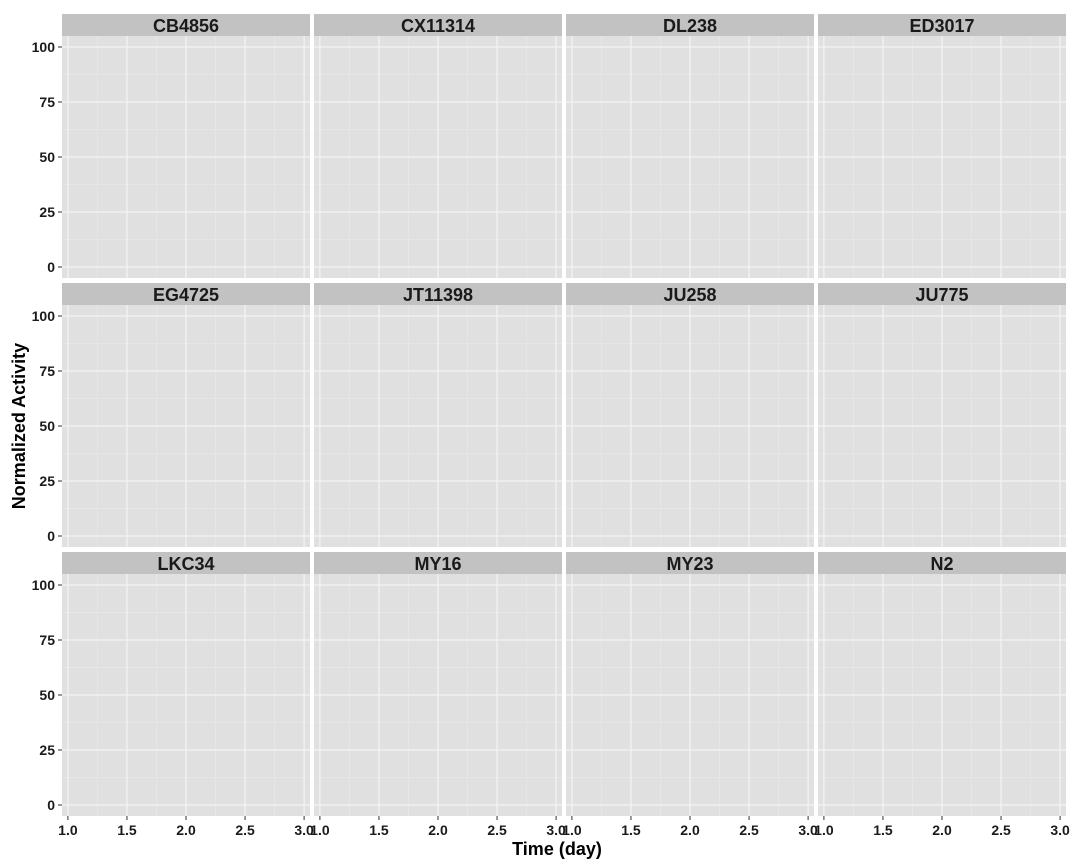 Image resolution: width=1080 pixels, height=864 pixels. I want to click on facet-strip-label: JU775, so click(941, 295).